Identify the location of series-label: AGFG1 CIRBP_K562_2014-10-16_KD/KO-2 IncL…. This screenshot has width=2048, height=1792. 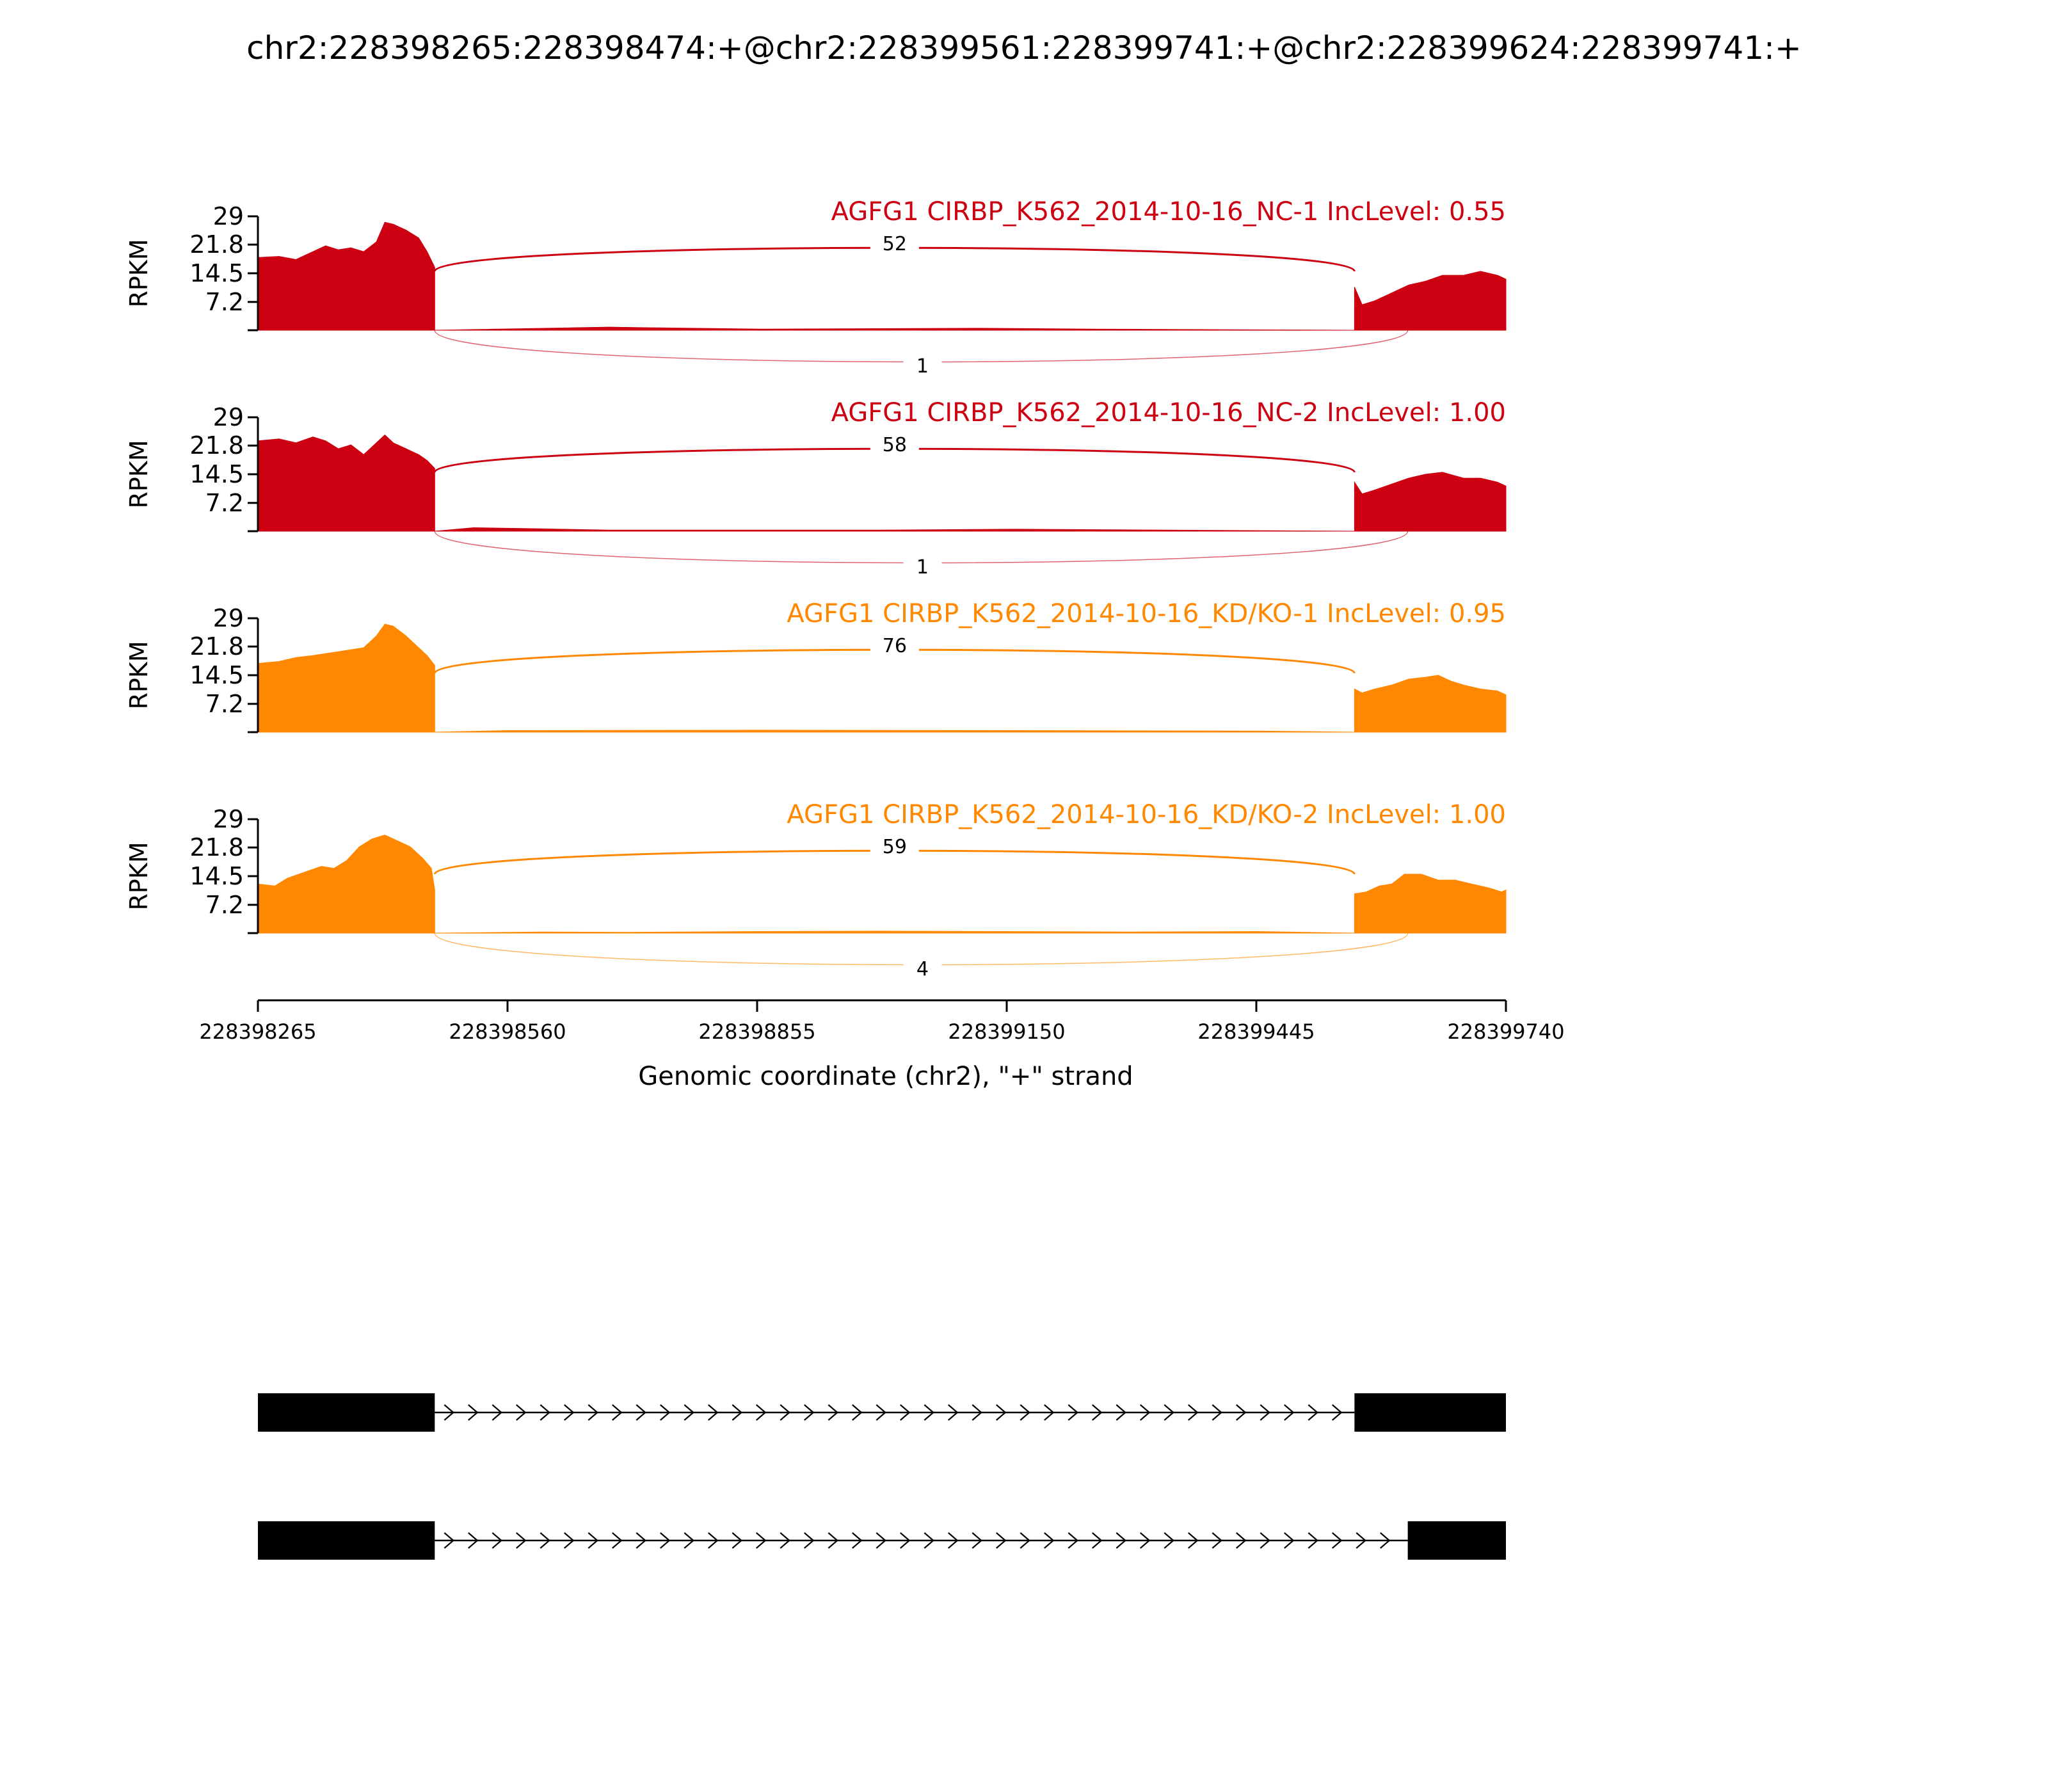
(1146, 814).